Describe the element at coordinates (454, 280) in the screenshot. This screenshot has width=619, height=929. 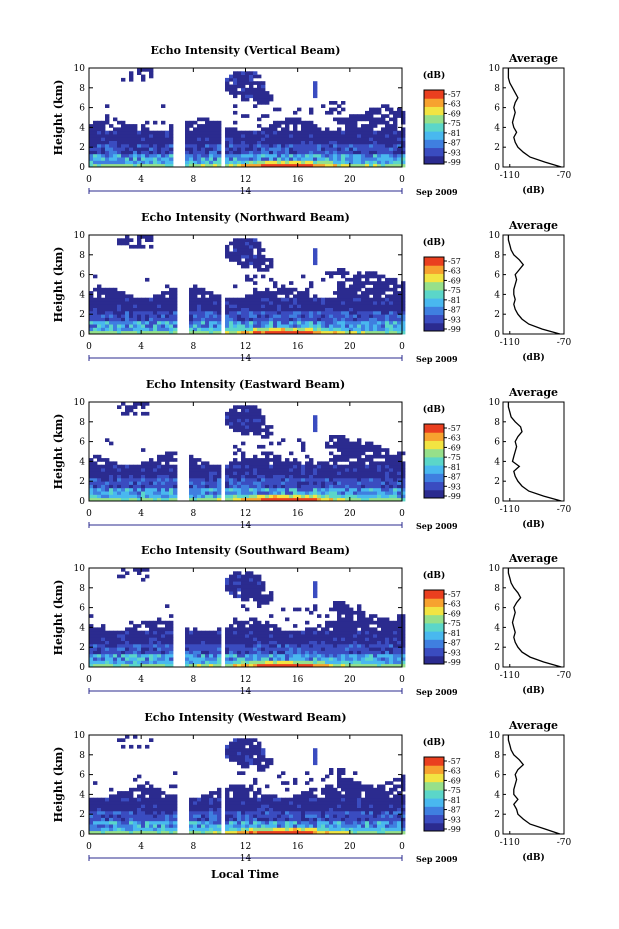
I see `colorbar-tick-label: -69` at that location.